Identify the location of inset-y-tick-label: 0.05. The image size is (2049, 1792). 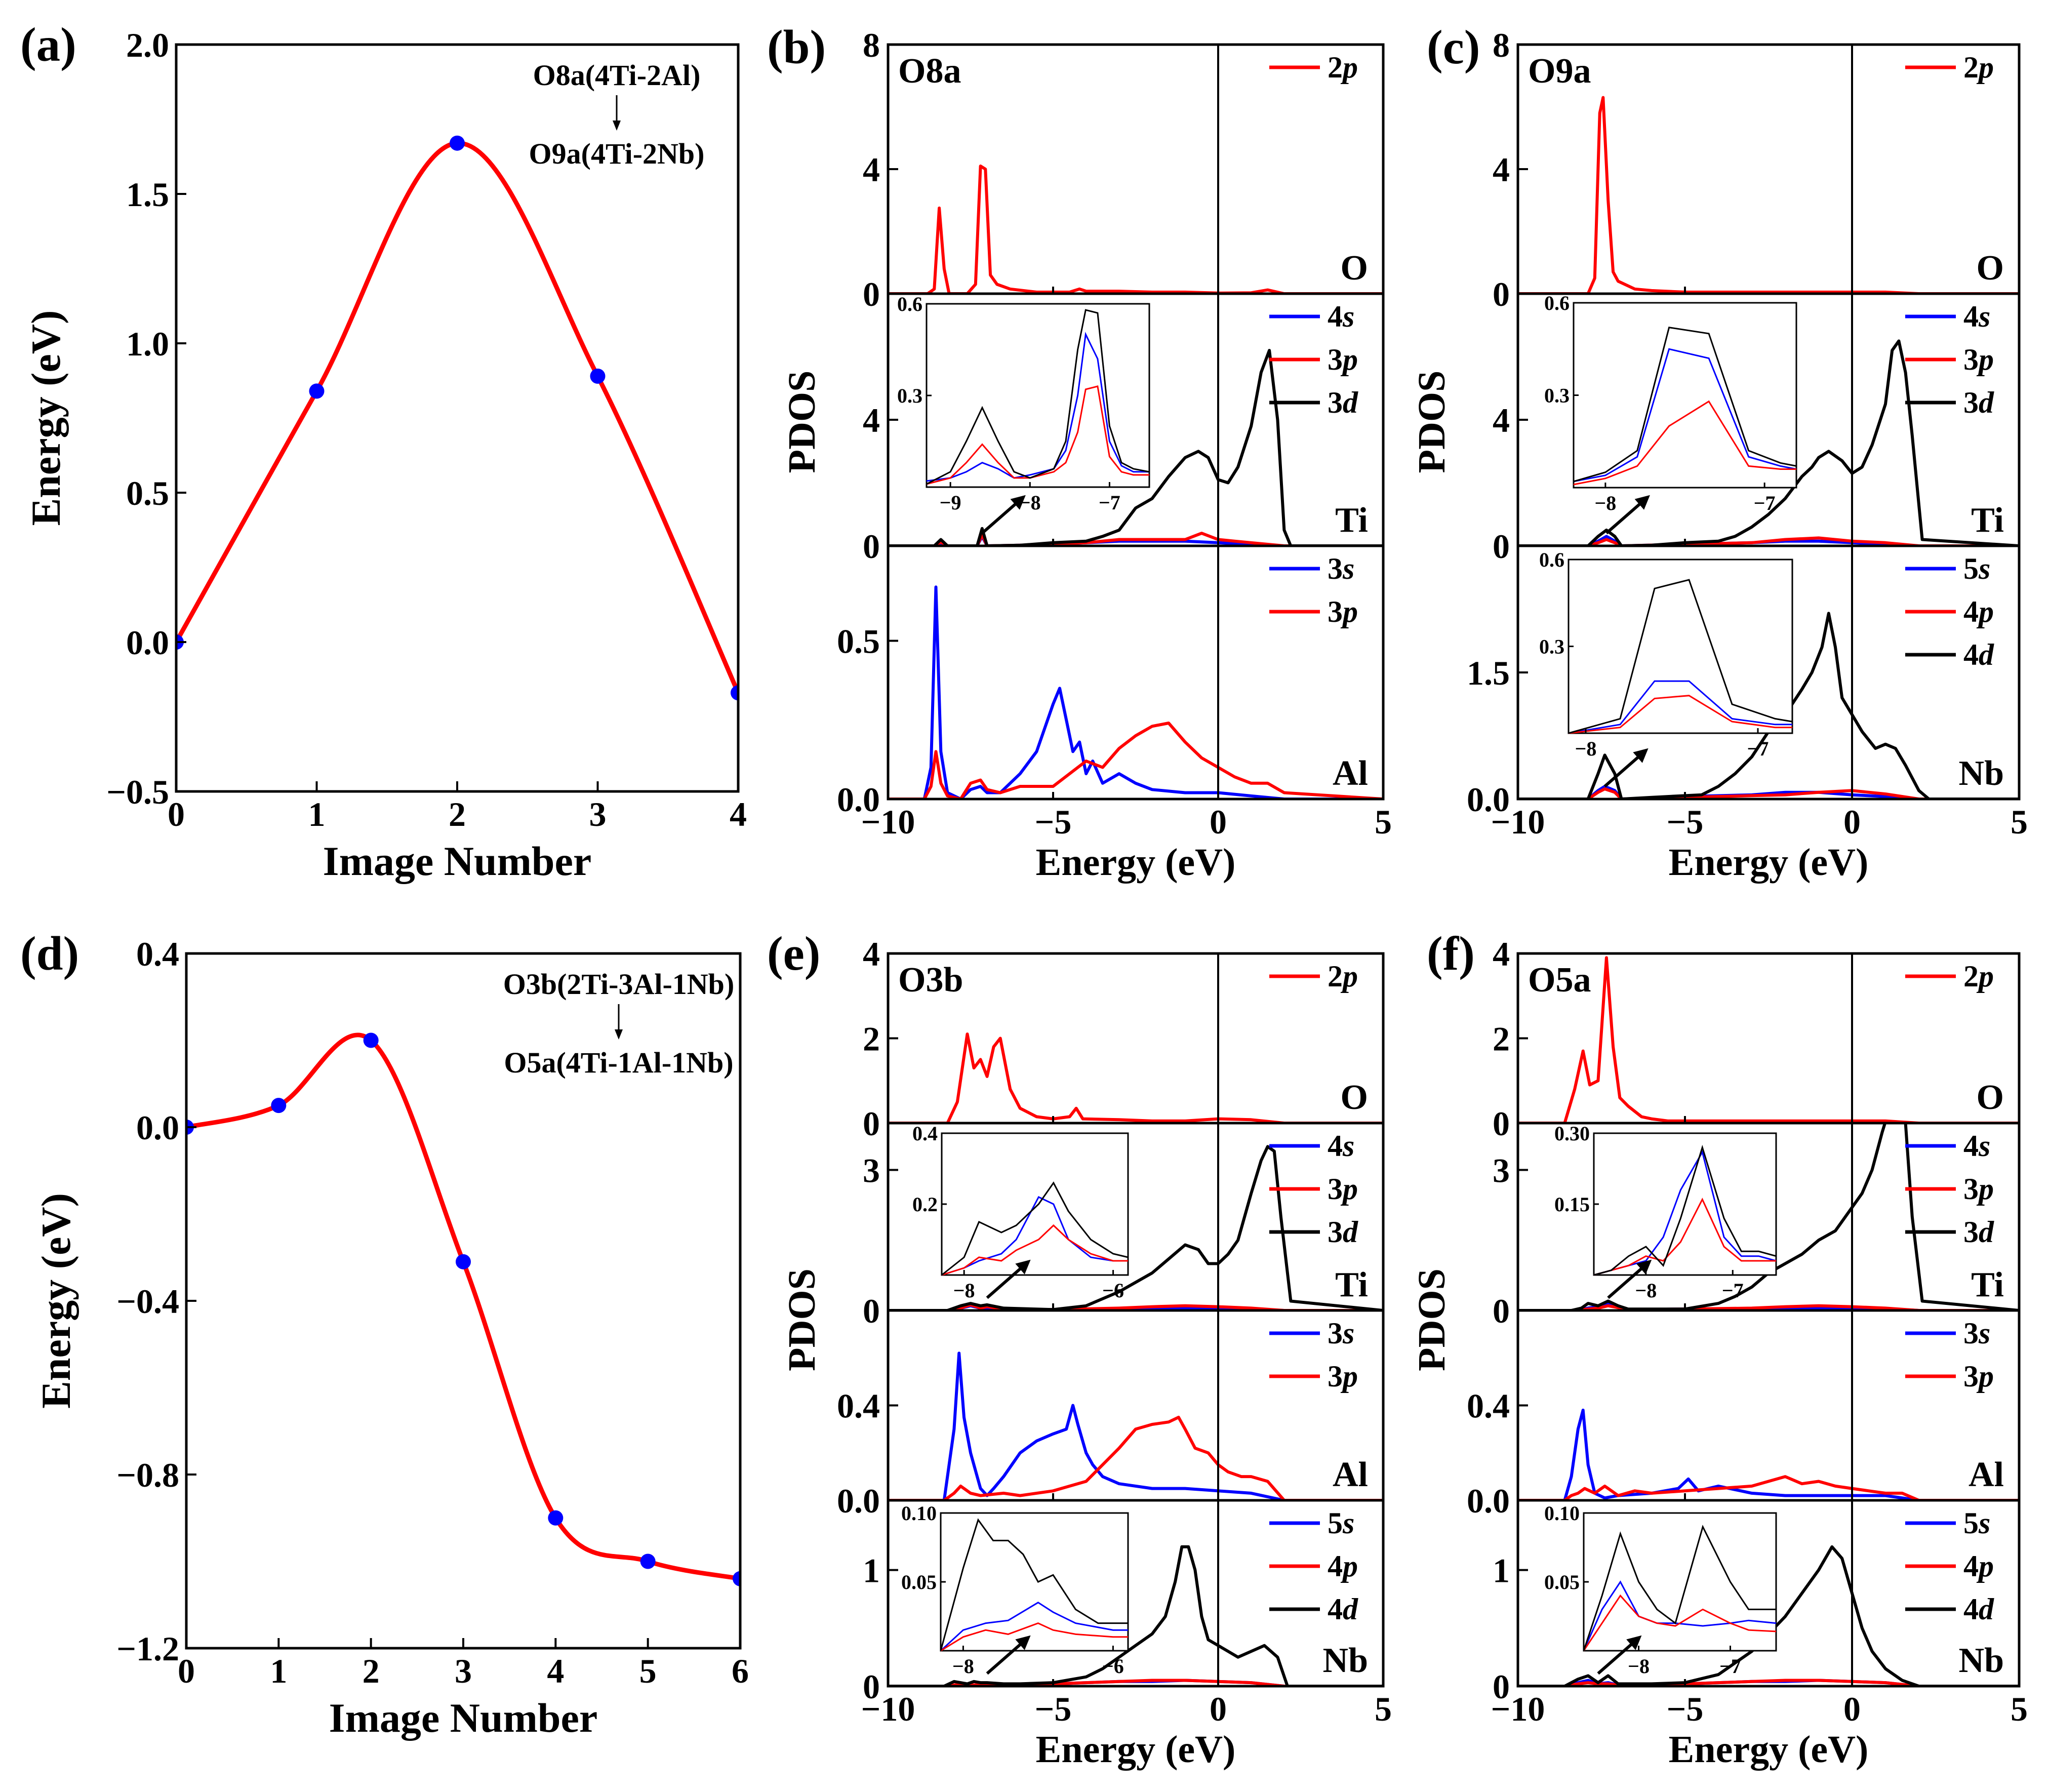
(1562, 1582).